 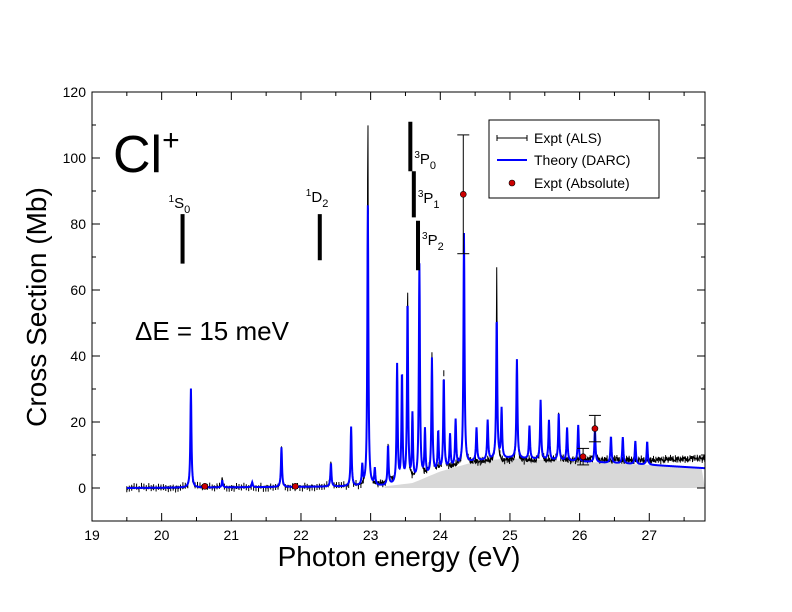 I want to click on ion-symbol: Cl, so click(x=137, y=155).